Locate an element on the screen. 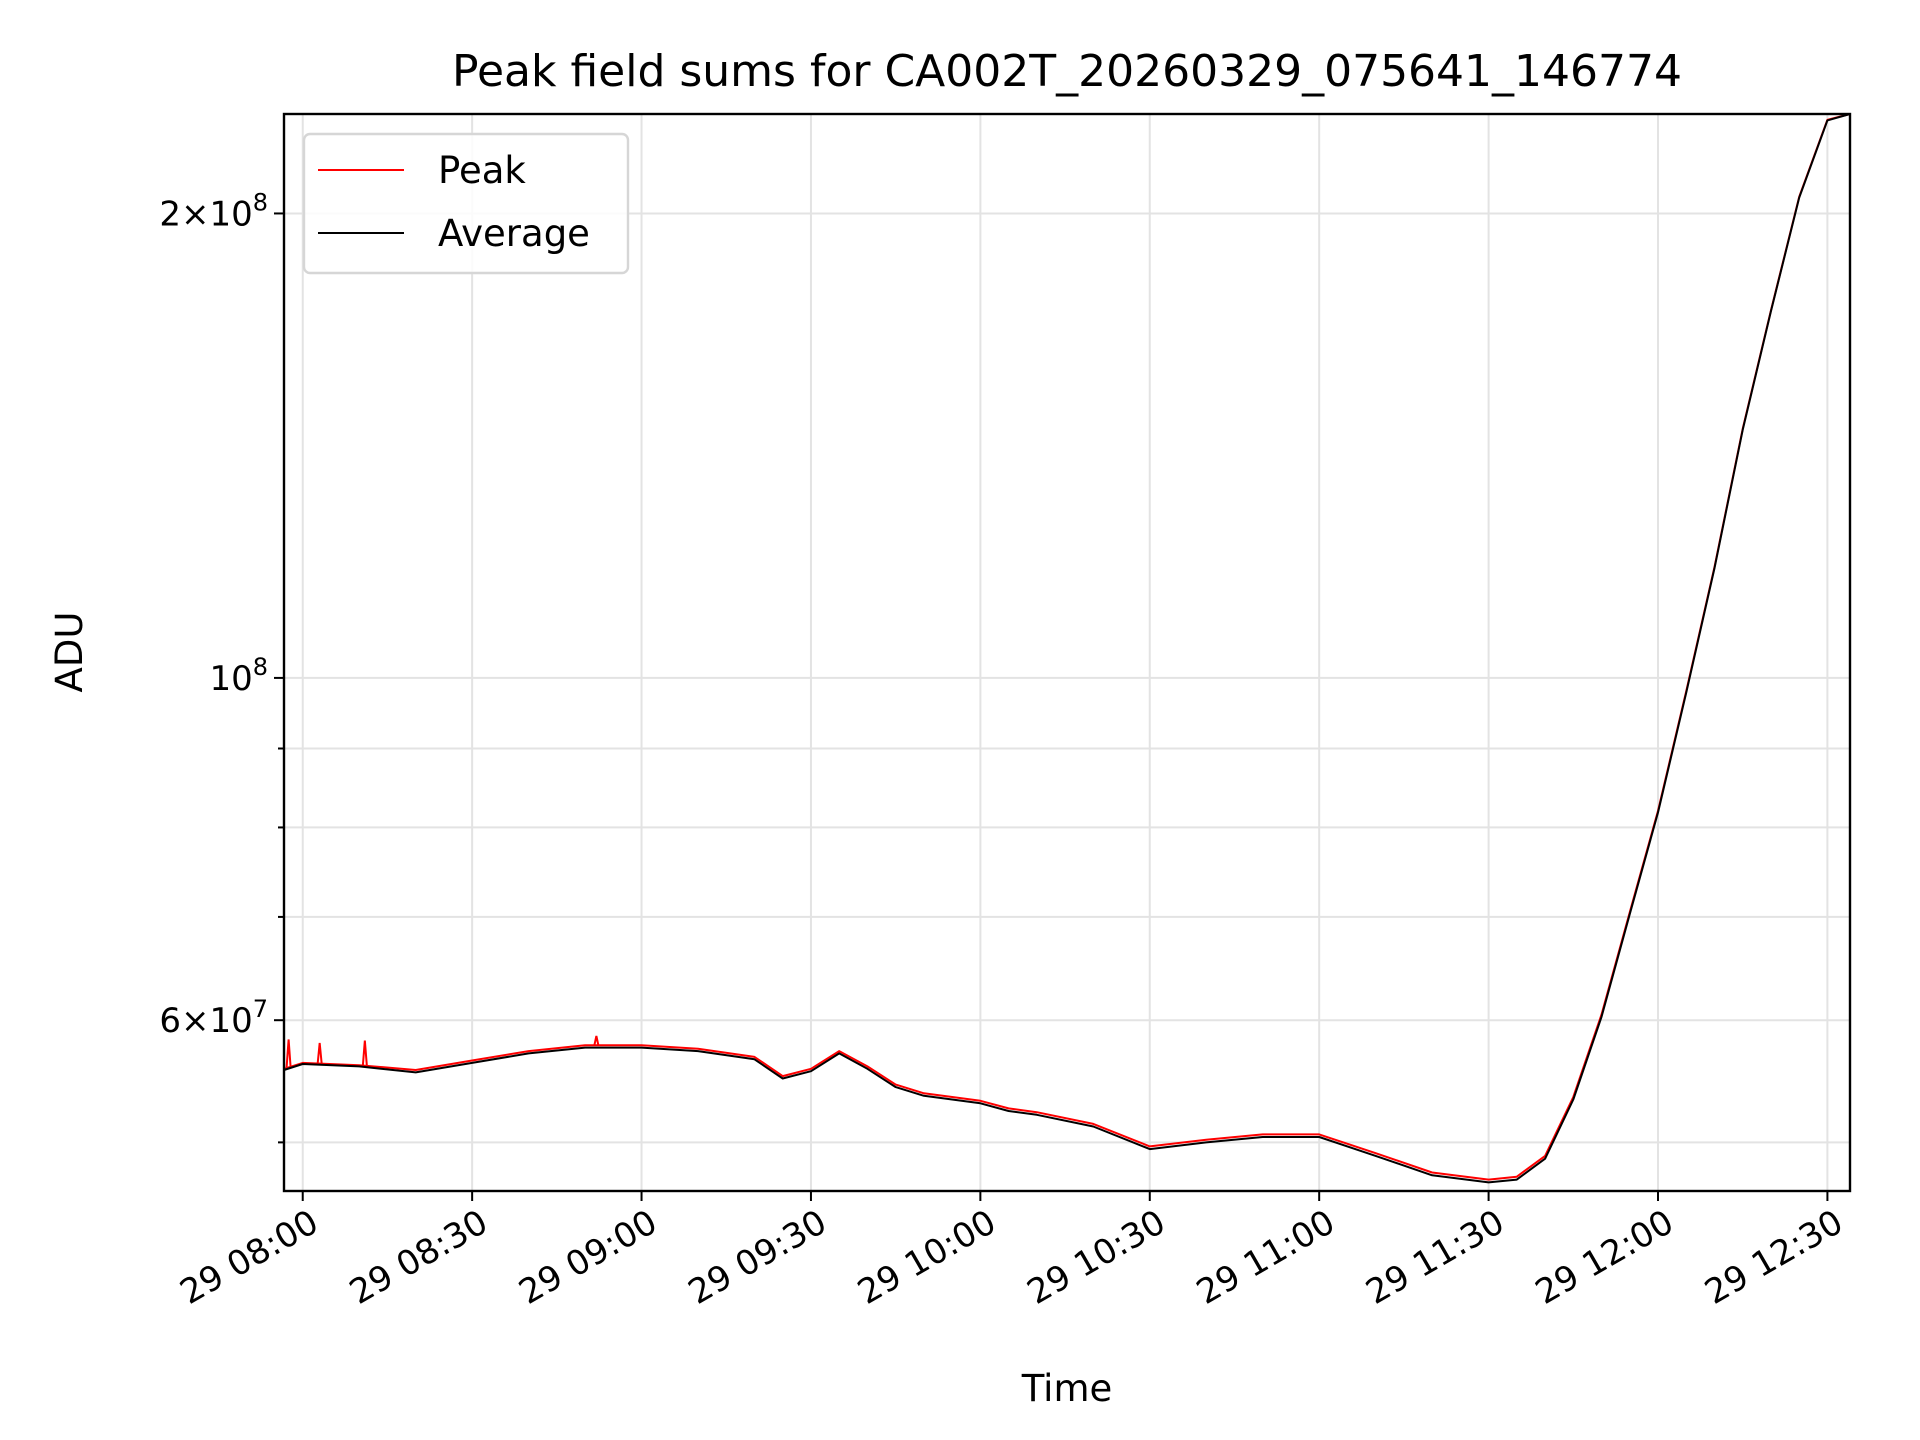 The height and width of the screenshot is (1440, 1920). legend-box is located at coordinates (466, 203).